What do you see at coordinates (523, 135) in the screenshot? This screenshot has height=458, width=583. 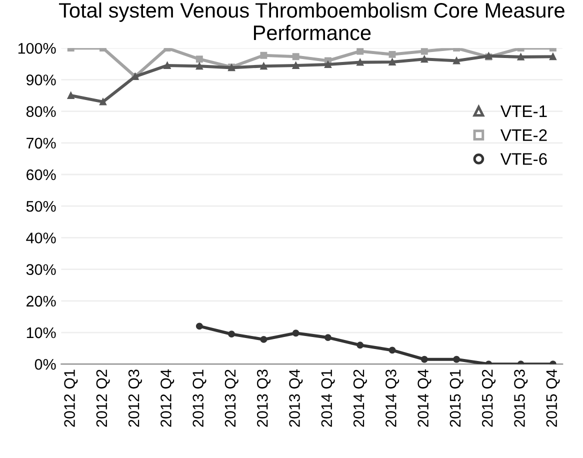 I see `legend-label: VTE-2` at bounding box center [523, 135].